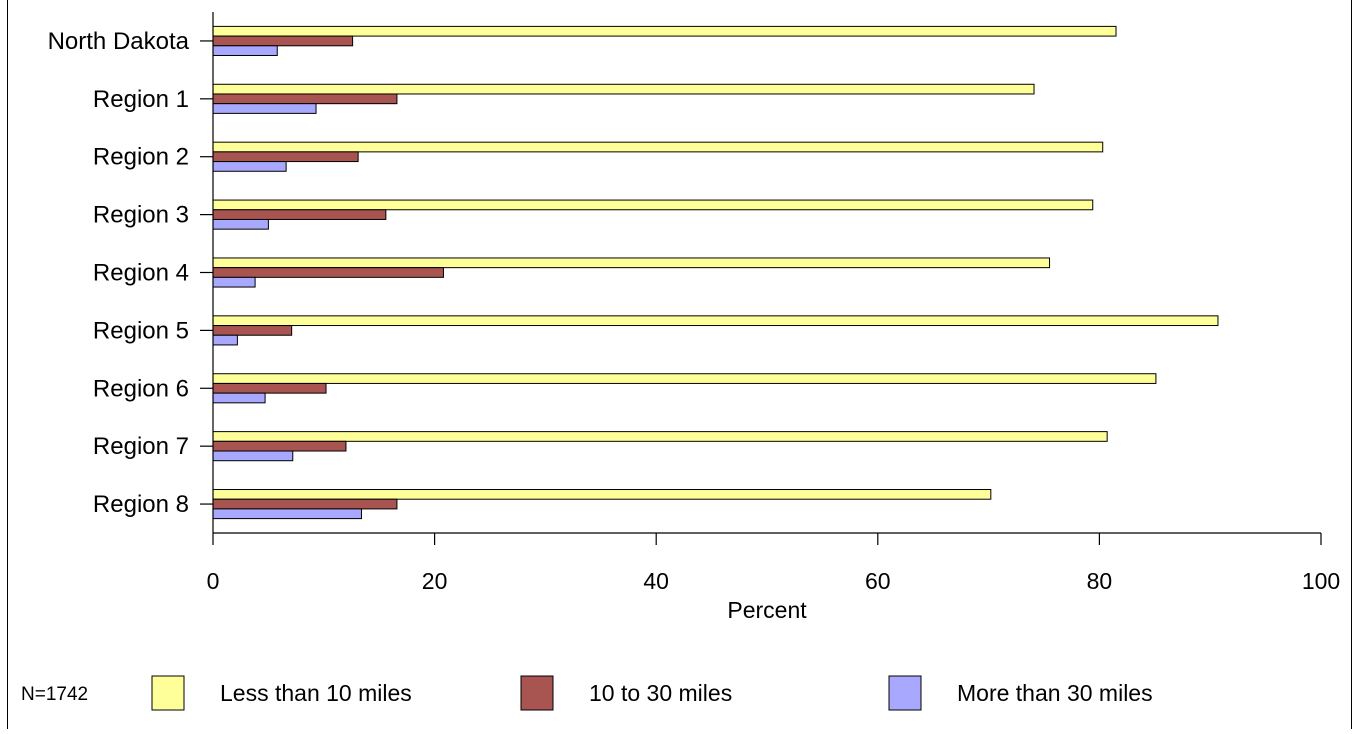 This screenshot has width=1360, height=734. Describe the element at coordinates (656, 581) in the screenshot. I see `x-tick-label: 40` at that location.